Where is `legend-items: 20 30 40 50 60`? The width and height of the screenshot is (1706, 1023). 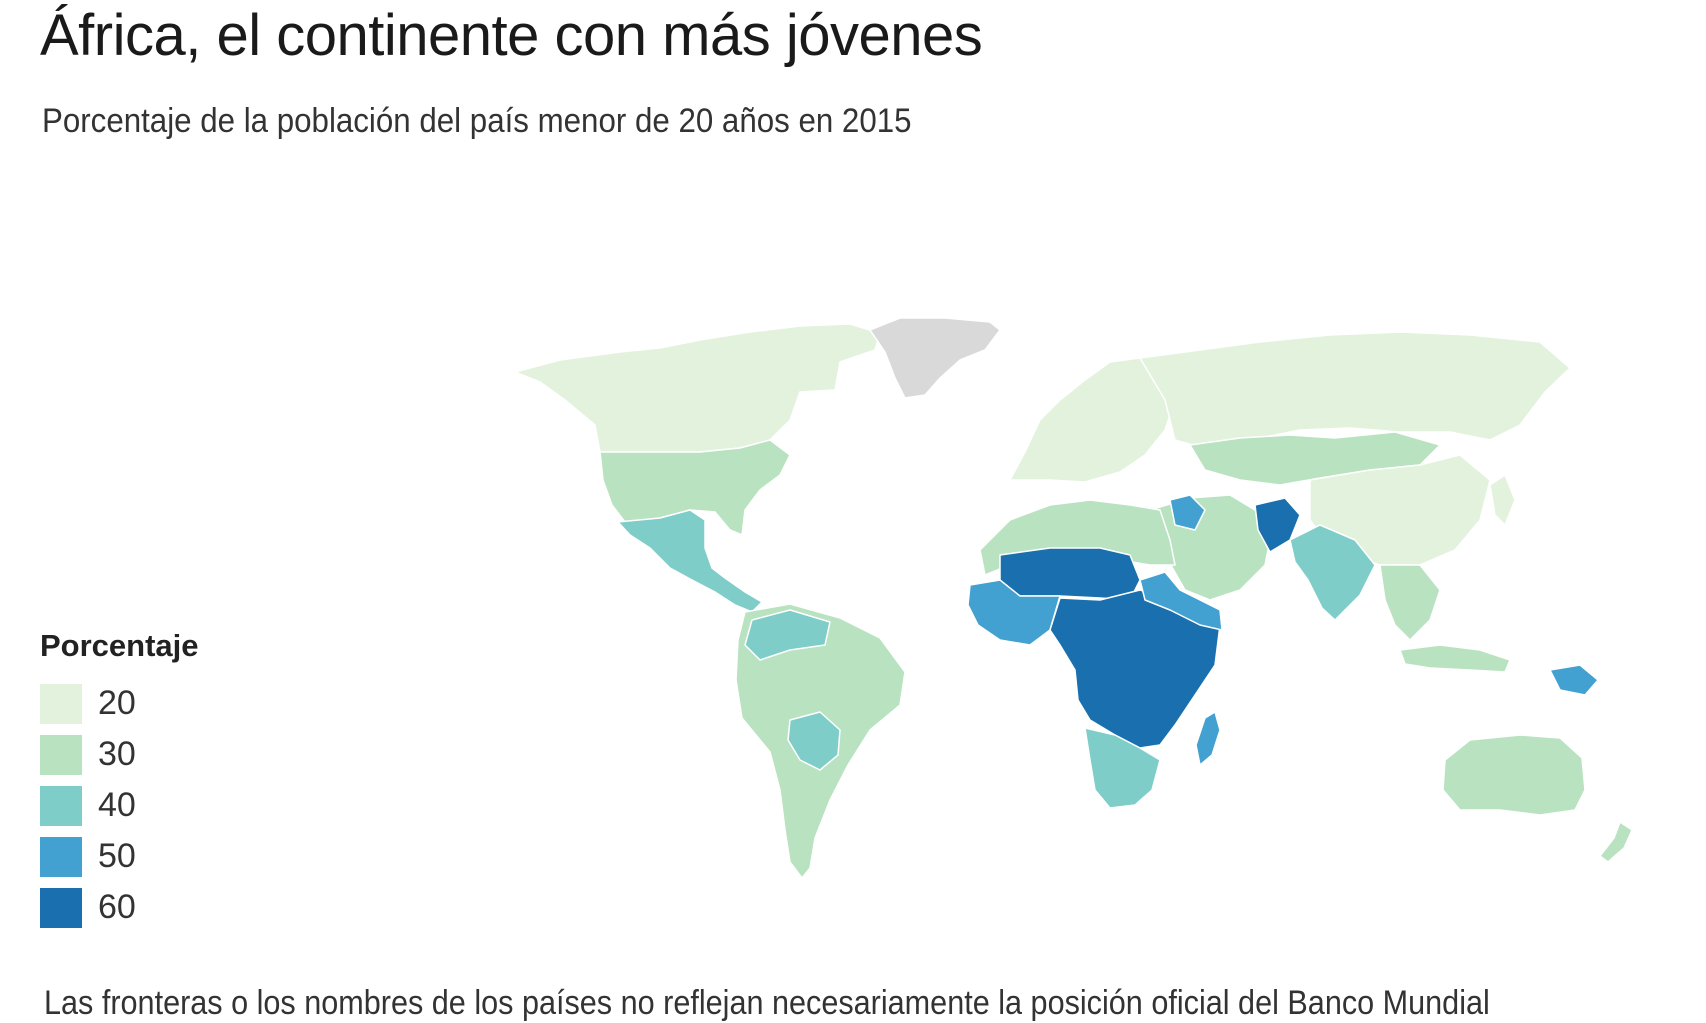
legend-items: 20 30 40 50 60 is located at coordinates (119, 805).